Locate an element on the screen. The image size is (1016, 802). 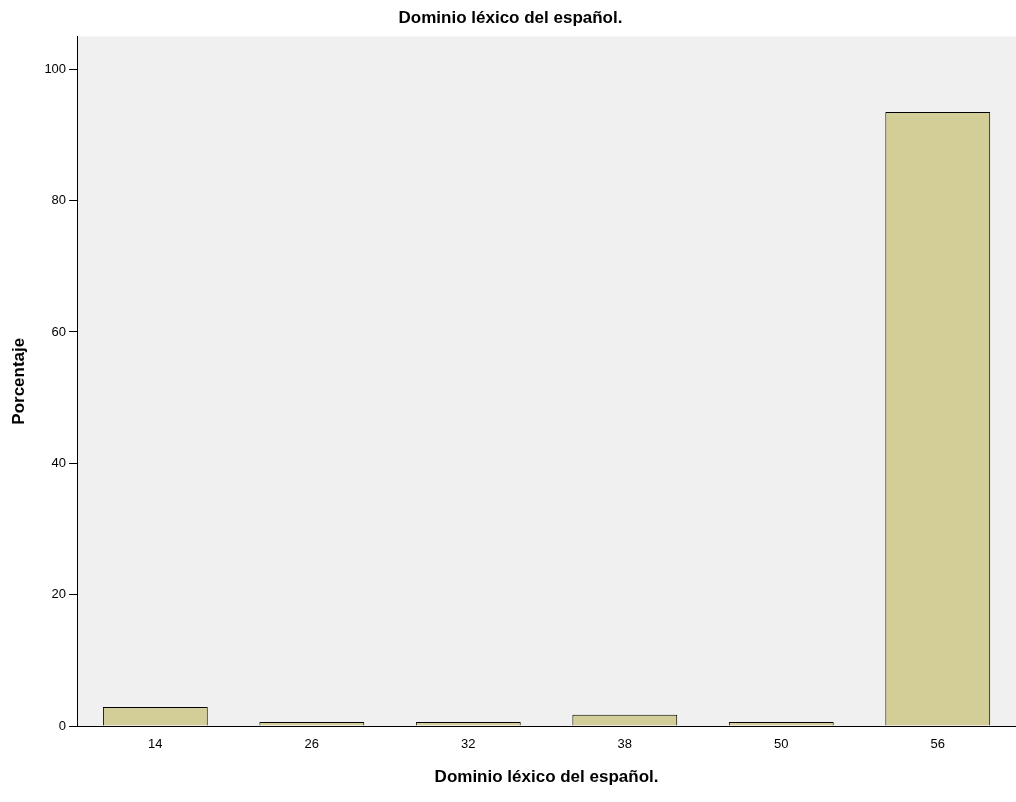
x-tick-label: 14 is located at coordinates (155, 744).